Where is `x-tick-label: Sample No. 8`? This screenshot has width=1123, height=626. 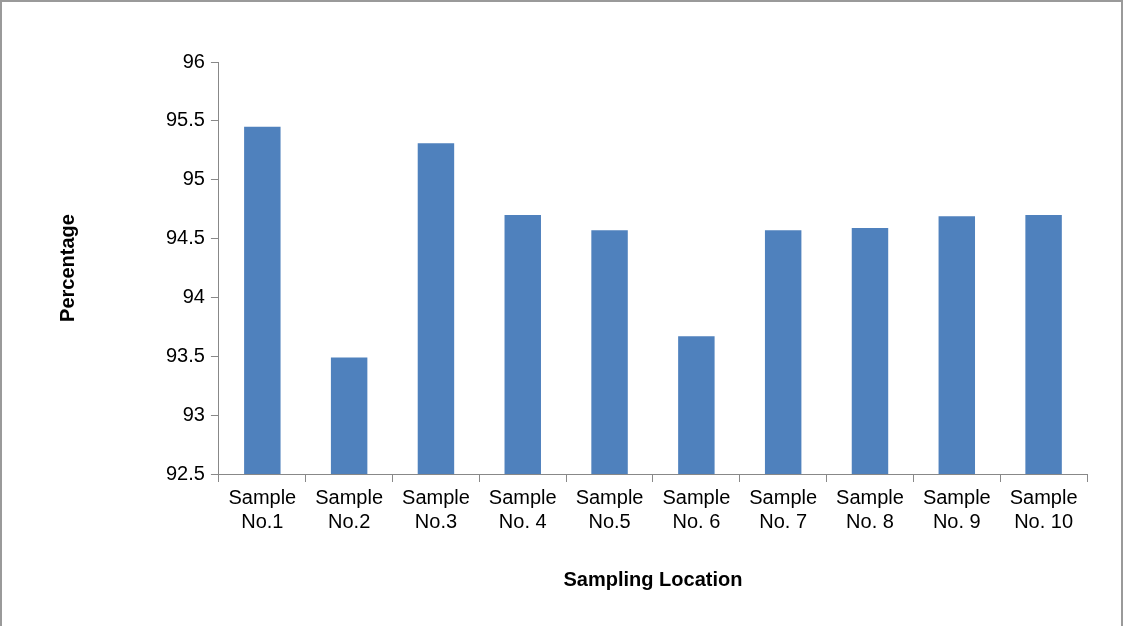 x-tick-label: Sample No. 8 is located at coordinates (870, 508).